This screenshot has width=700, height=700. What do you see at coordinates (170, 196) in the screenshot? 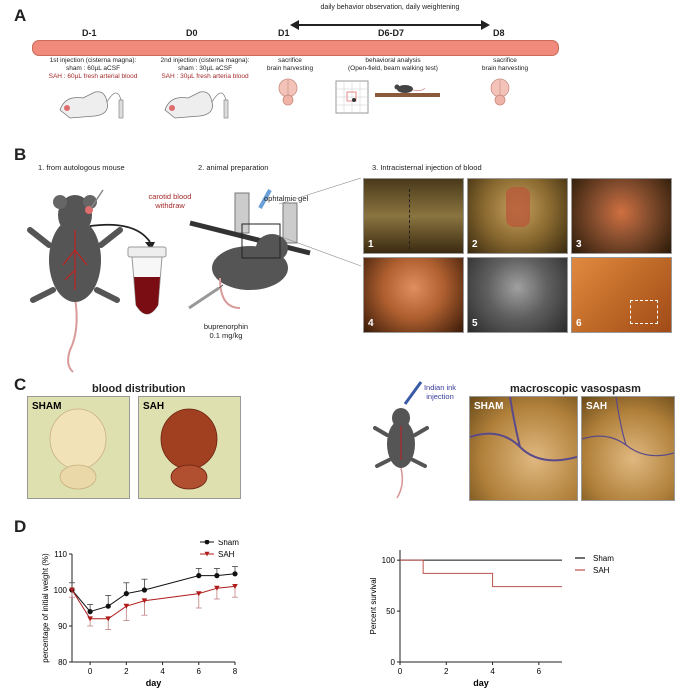
I see `carotid-line1: carotid blood` at bounding box center [170, 196].